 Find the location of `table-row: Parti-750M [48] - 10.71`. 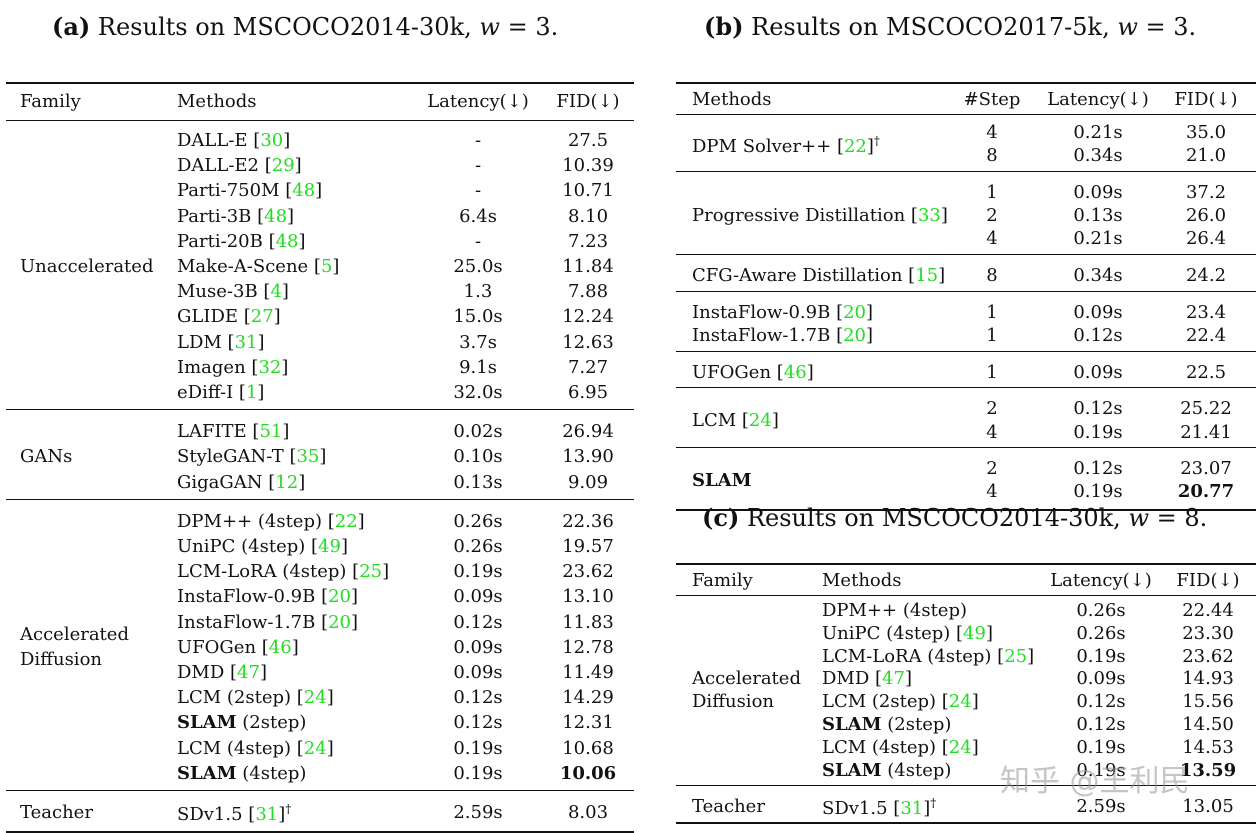

table-row: Parti-750M [48] - 10.71 is located at coordinates (320, 192).